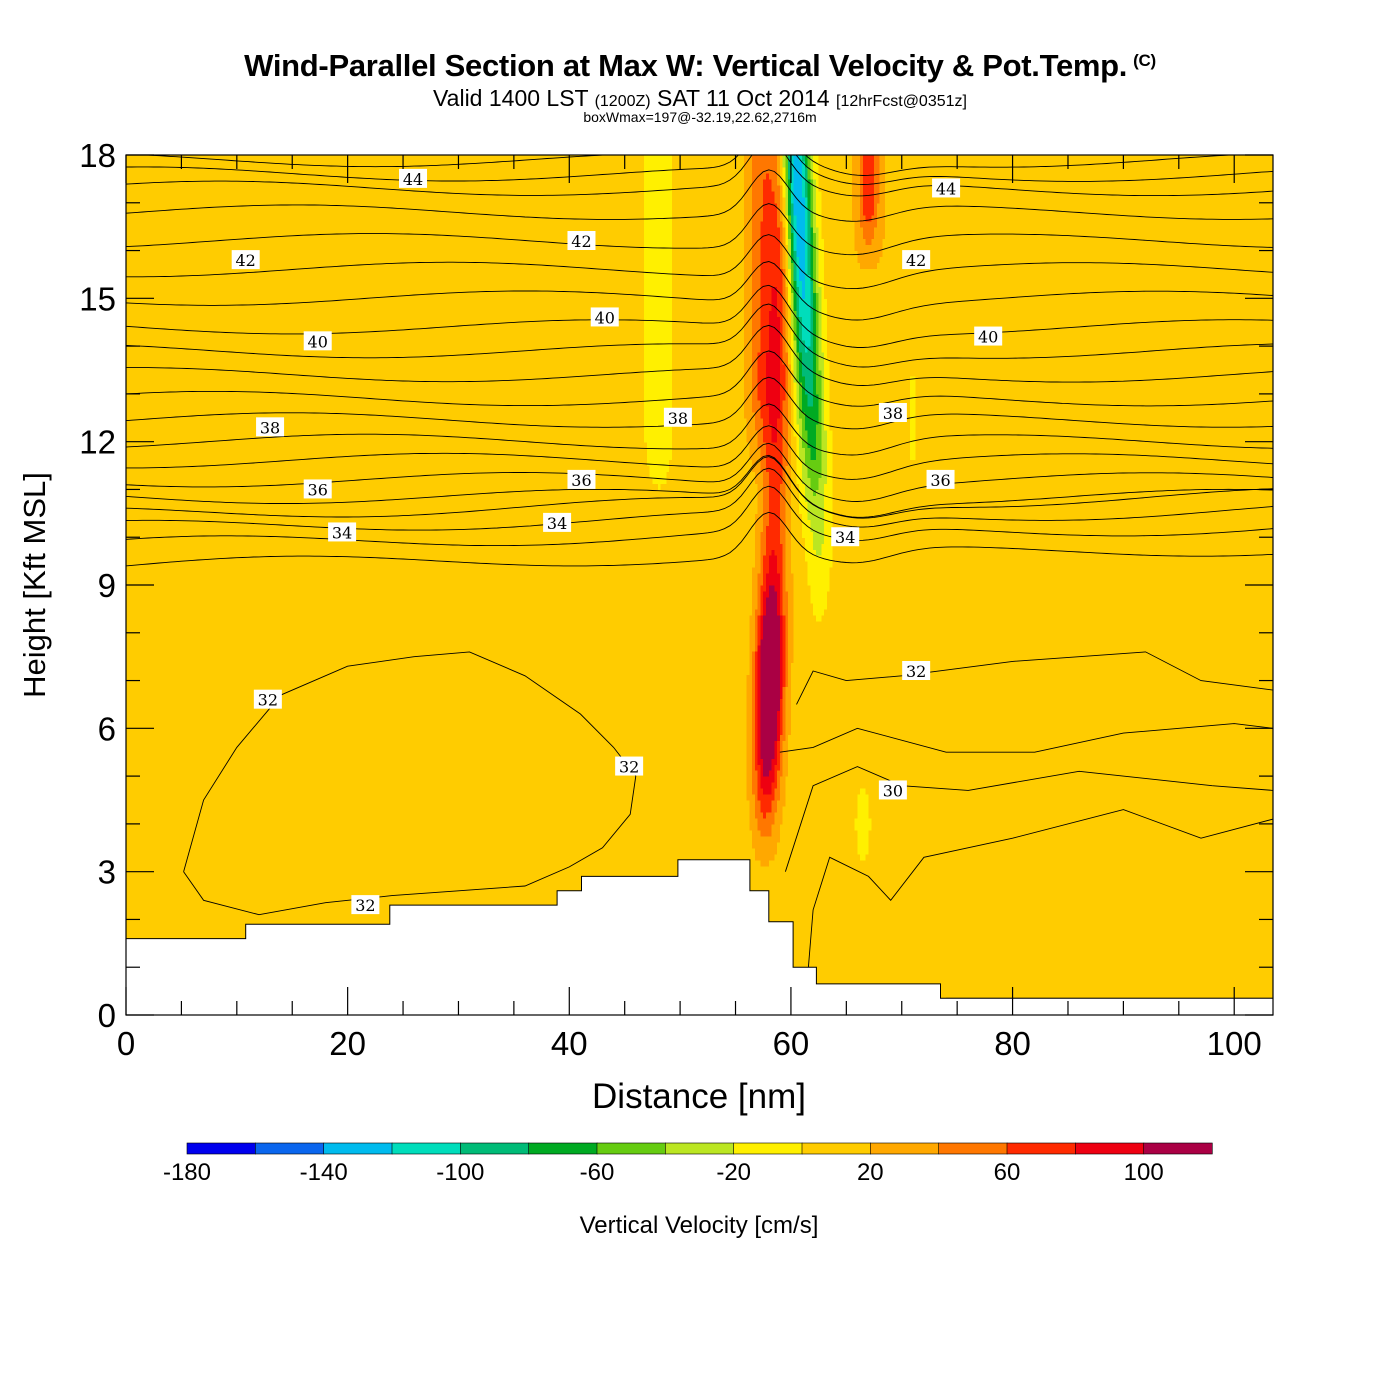  What do you see at coordinates (677, 417) in the screenshot?
I see `isentrope-label: 38` at bounding box center [677, 417].